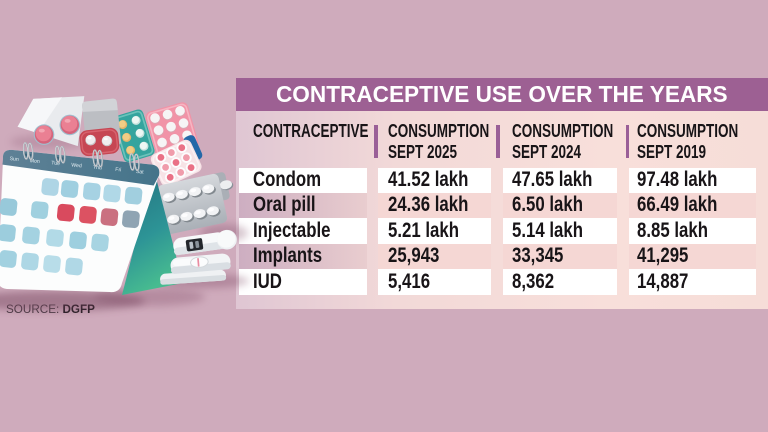 The width and height of the screenshot is (768, 432). What do you see at coordinates (140, 172) in the screenshot?
I see `svg-text: Sat` at bounding box center [140, 172].